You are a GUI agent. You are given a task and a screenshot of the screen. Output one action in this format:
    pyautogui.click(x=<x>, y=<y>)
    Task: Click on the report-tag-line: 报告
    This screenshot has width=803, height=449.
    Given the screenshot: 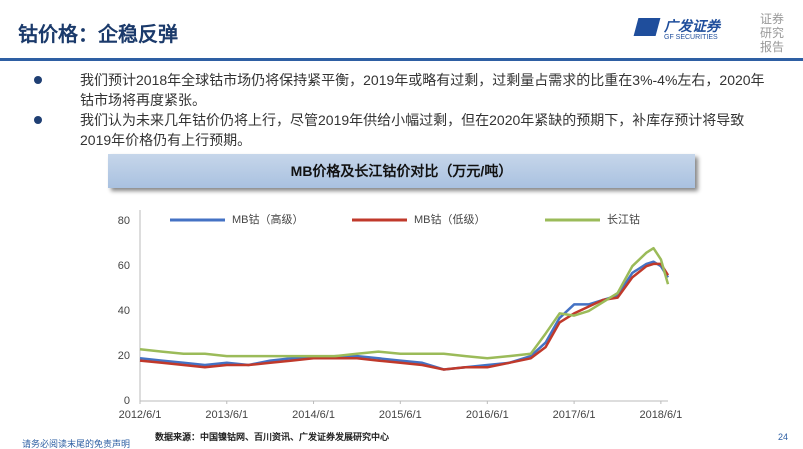 What is the action you would take?
    pyautogui.click(x=772, y=47)
    